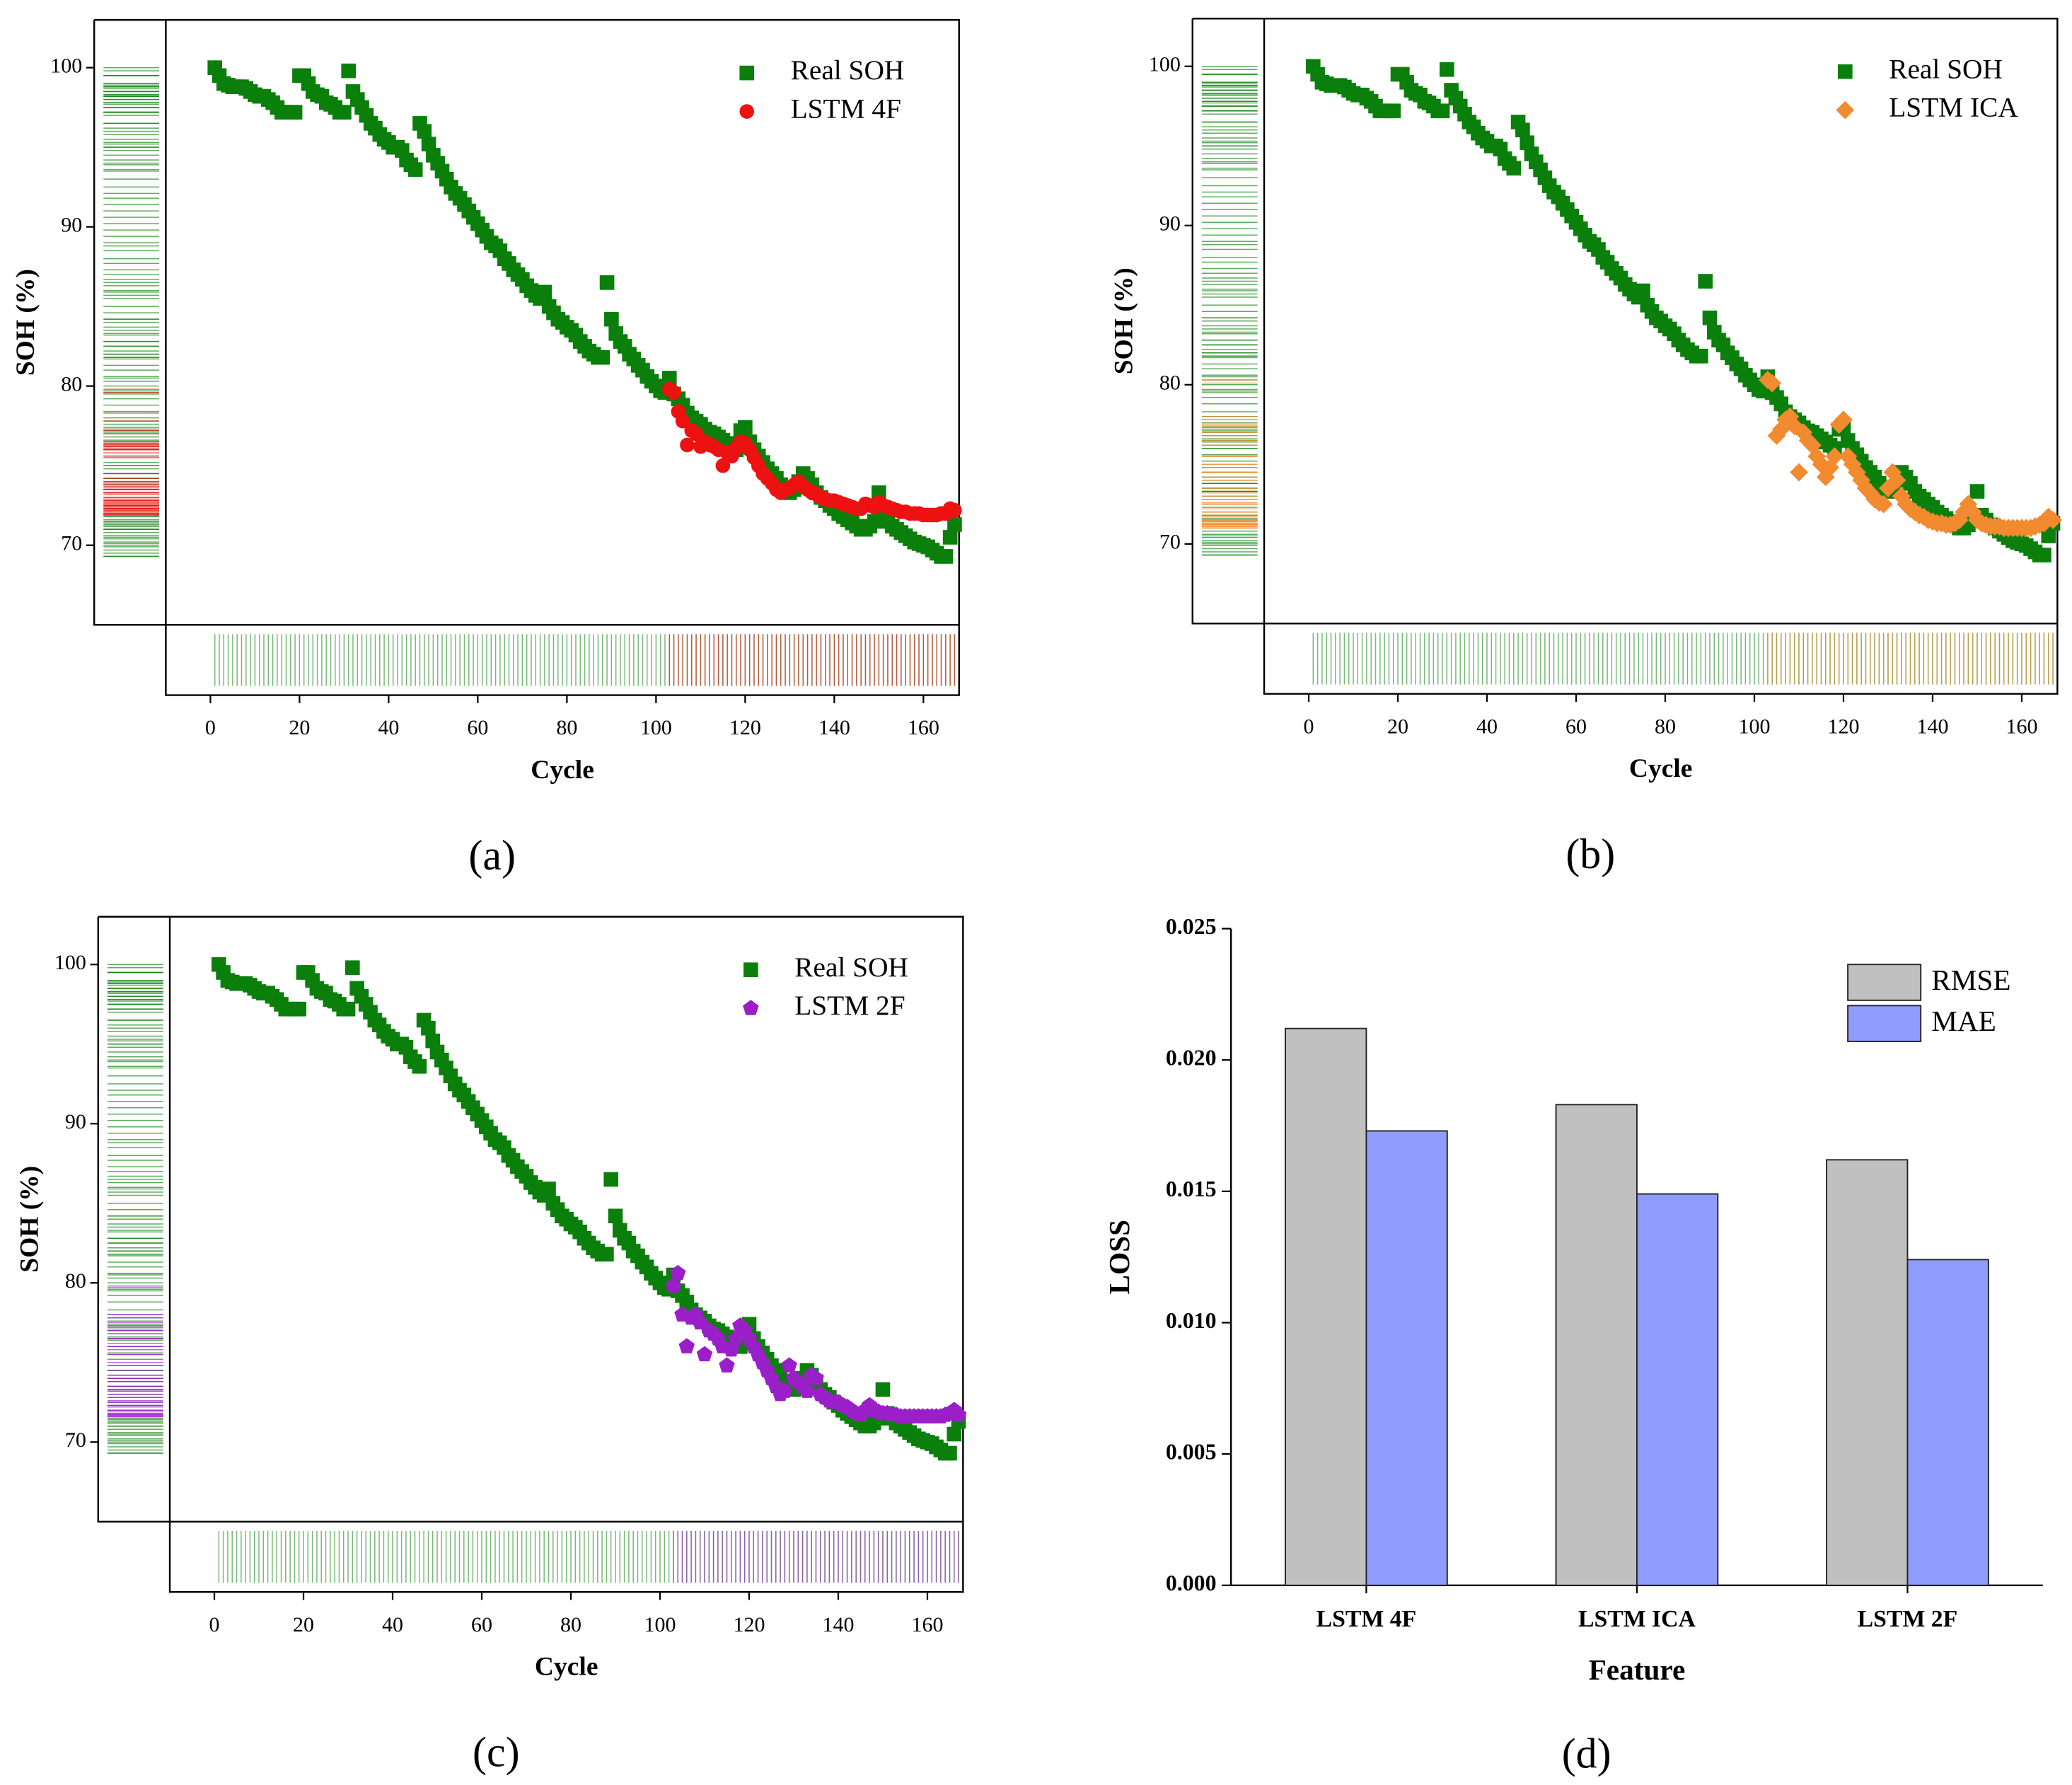 The image size is (2072, 1785). What do you see at coordinates (1119, 1257) in the screenshot?
I see `y-axis-title: LOSS` at bounding box center [1119, 1257].